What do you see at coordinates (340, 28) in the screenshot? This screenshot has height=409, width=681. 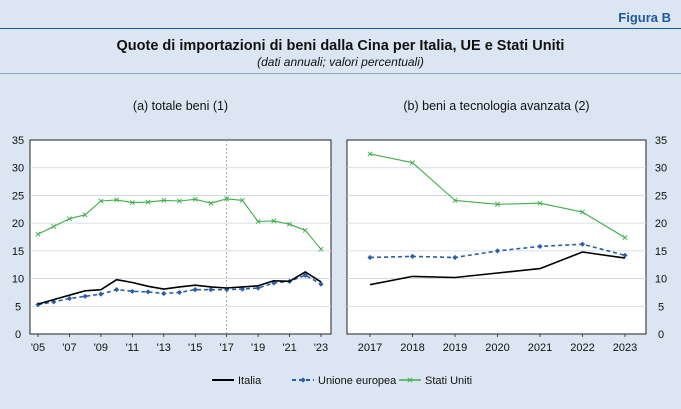 I see `top-rule` at bounding box center [340, 28].